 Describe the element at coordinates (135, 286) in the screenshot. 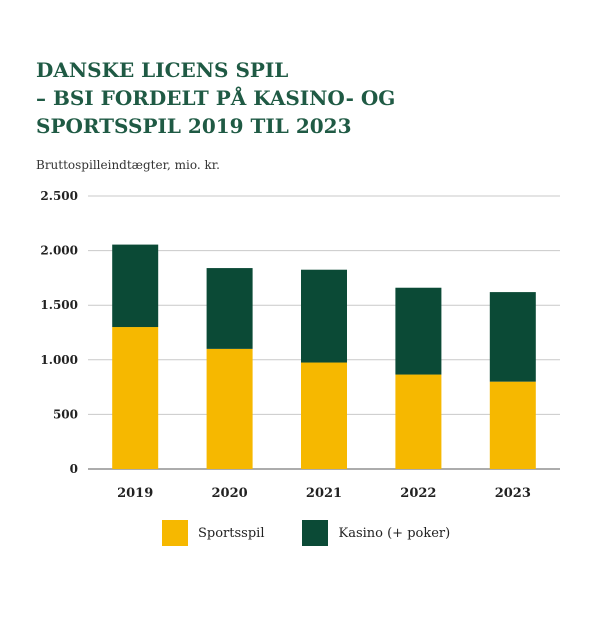

I see `bar-kasino-2019` at that location.